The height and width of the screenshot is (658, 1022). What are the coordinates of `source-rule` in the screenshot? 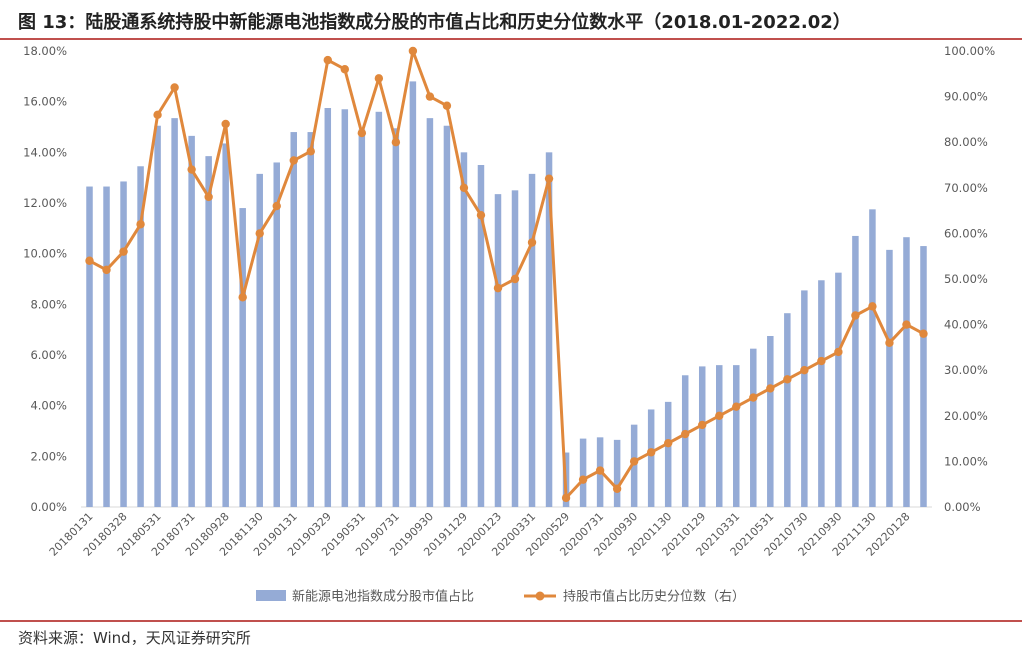 It's located at (511, 621).